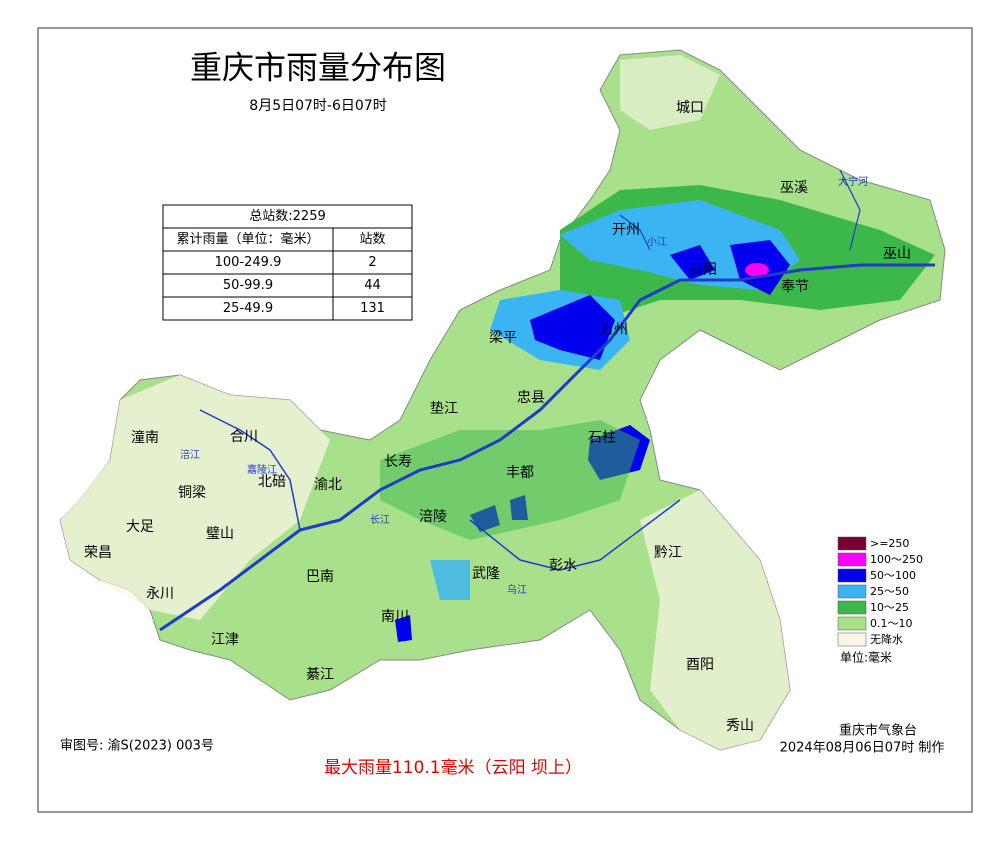  I want to click on district-label: 江津, so click(225, 640).